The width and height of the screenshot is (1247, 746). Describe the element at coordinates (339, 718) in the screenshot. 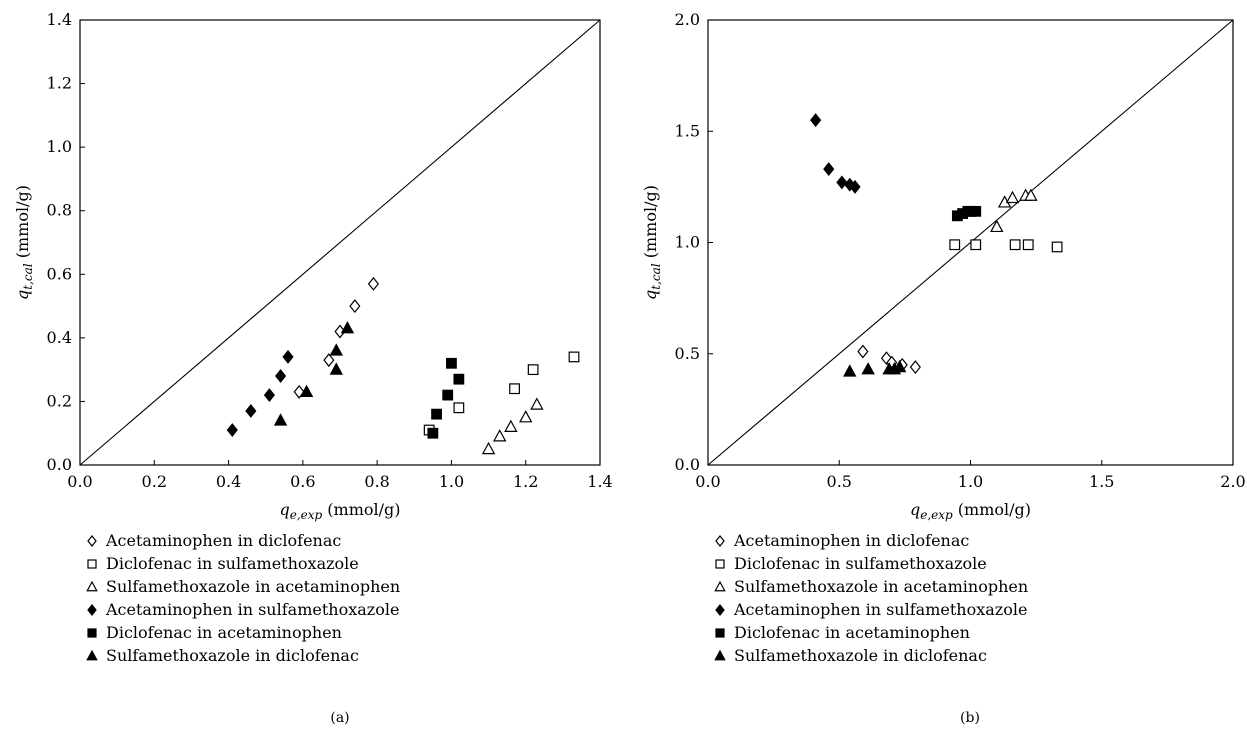

I see `panel-label: (a)` at that location.